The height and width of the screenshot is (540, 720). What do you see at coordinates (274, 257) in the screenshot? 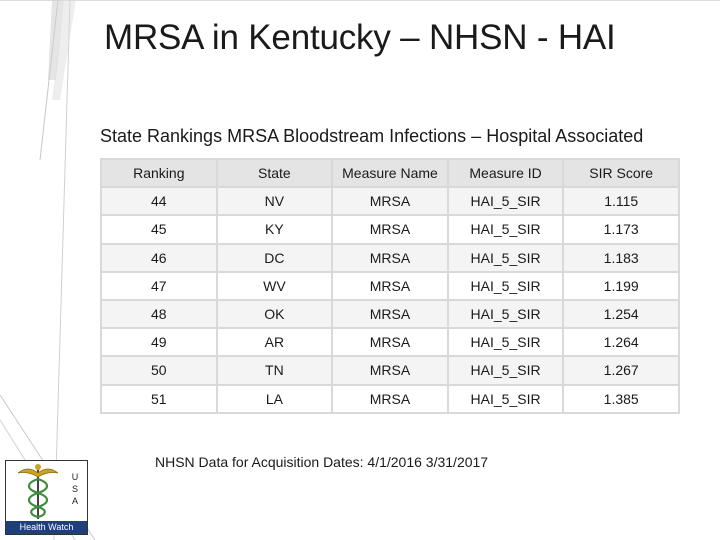
I see `cell-state: DC` at bounding box center [274, 257].